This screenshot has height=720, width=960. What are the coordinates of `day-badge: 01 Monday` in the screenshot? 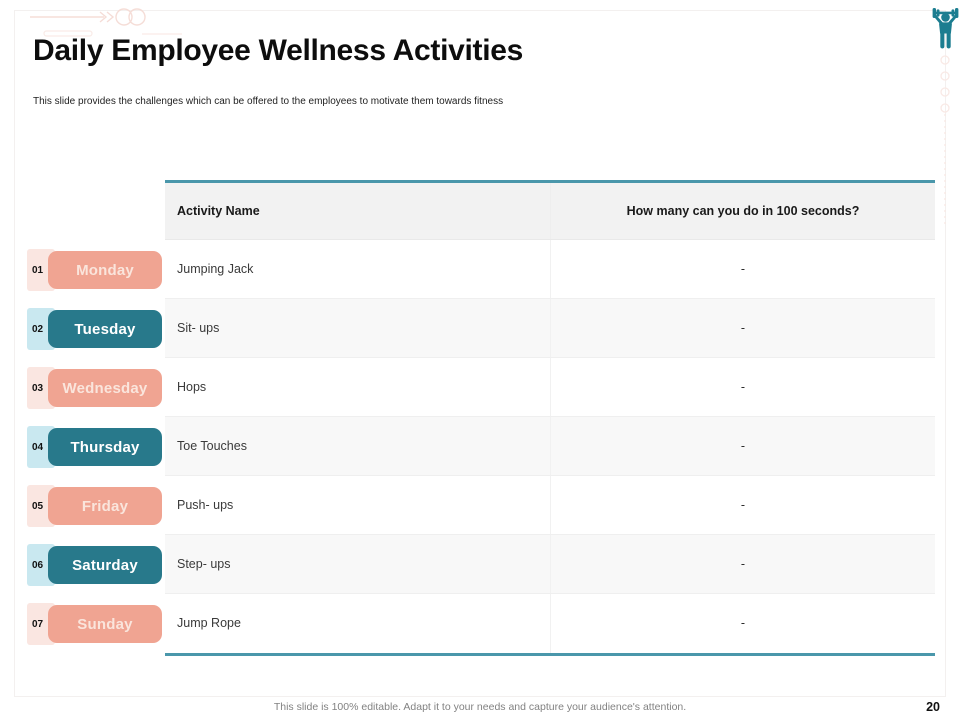 It's located at (96, 270).